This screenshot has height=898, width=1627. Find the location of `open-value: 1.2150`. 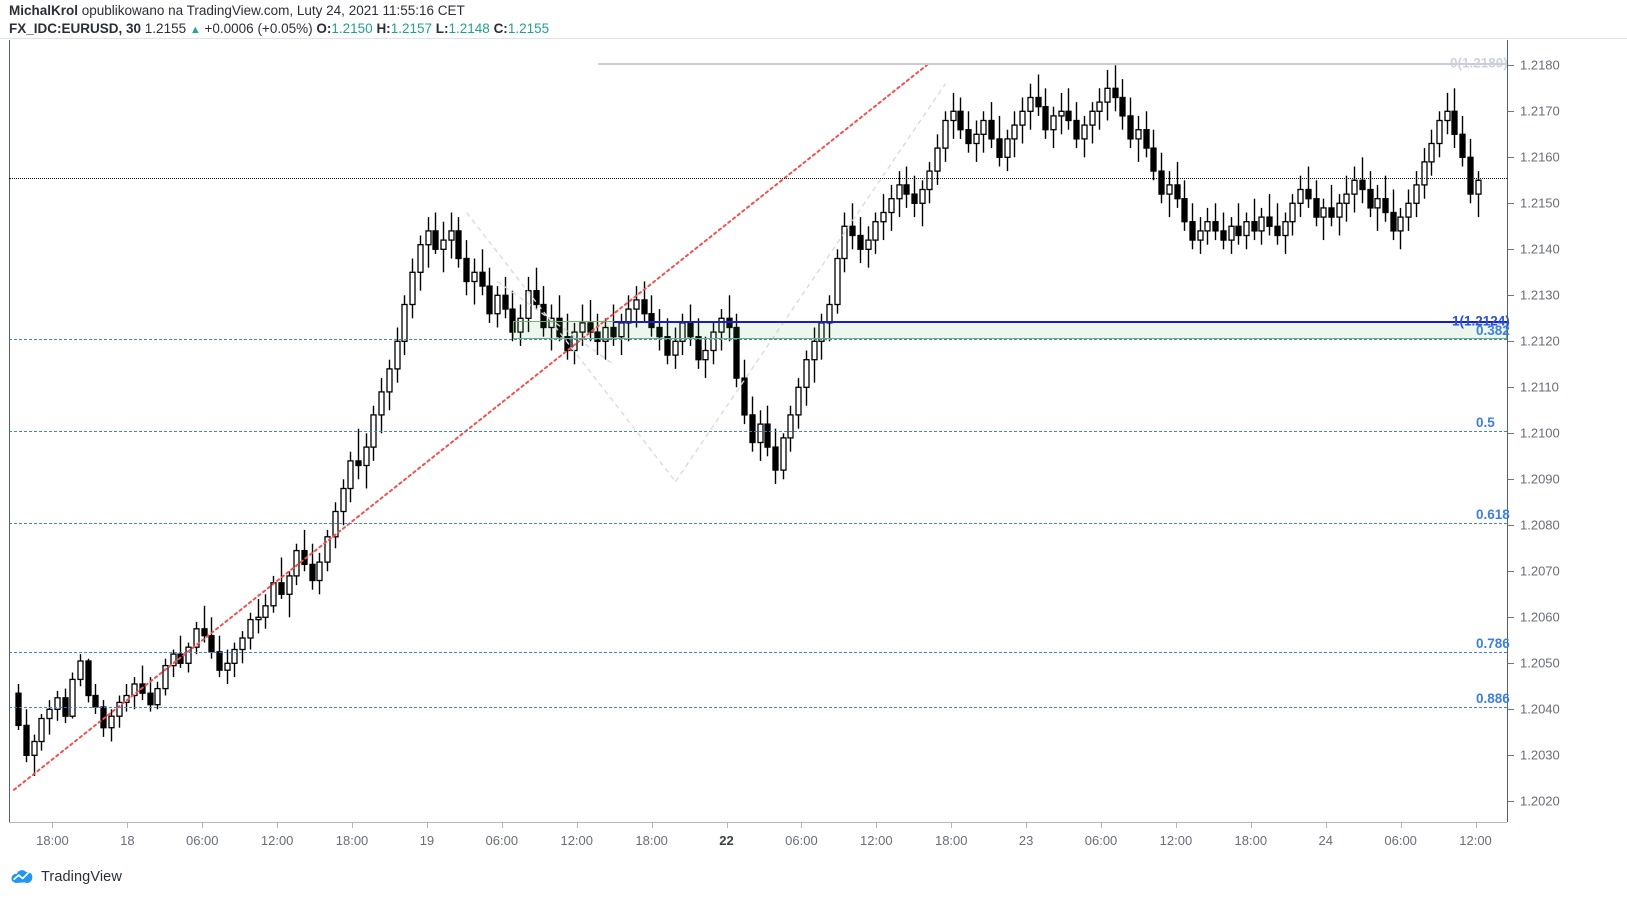

open-value: 1.2150 is located at coordinates (352, 28).